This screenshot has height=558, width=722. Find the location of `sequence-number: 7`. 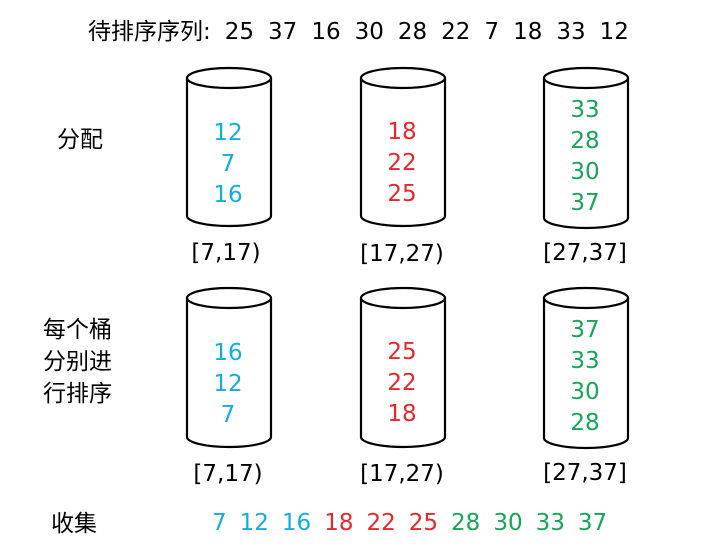

sequence-number: 7 is located at coordinates (492, 32).